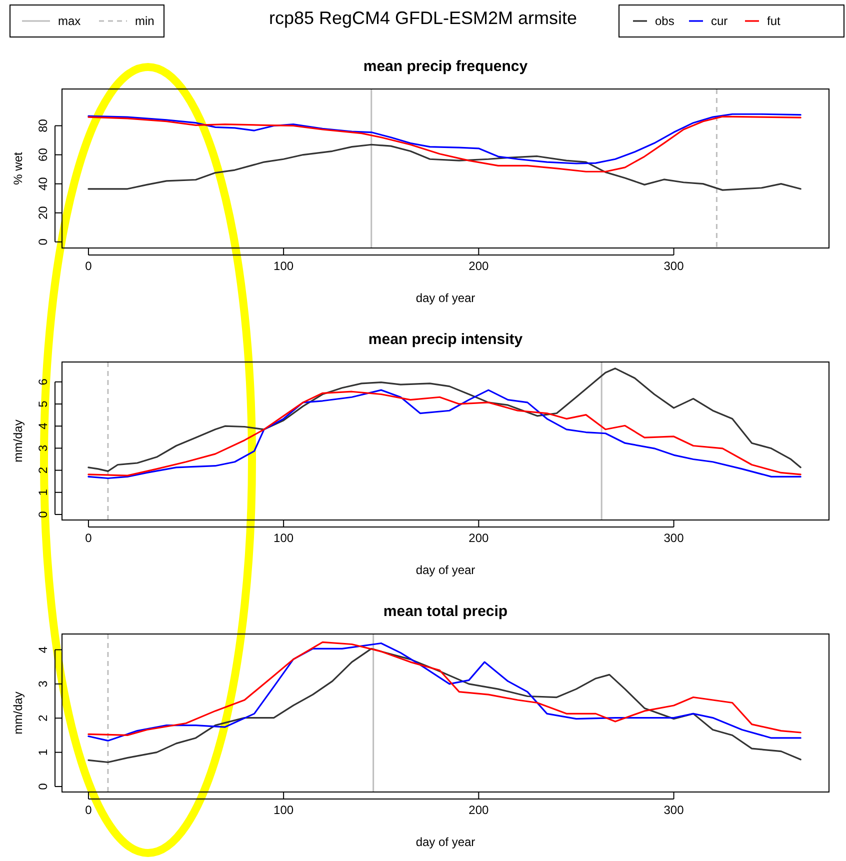 The width and height of the screenshot is (846, 861). Describe the element at coordinates (18, 168) in the screenshot. I see `y-axis-title: % wet` at that location.